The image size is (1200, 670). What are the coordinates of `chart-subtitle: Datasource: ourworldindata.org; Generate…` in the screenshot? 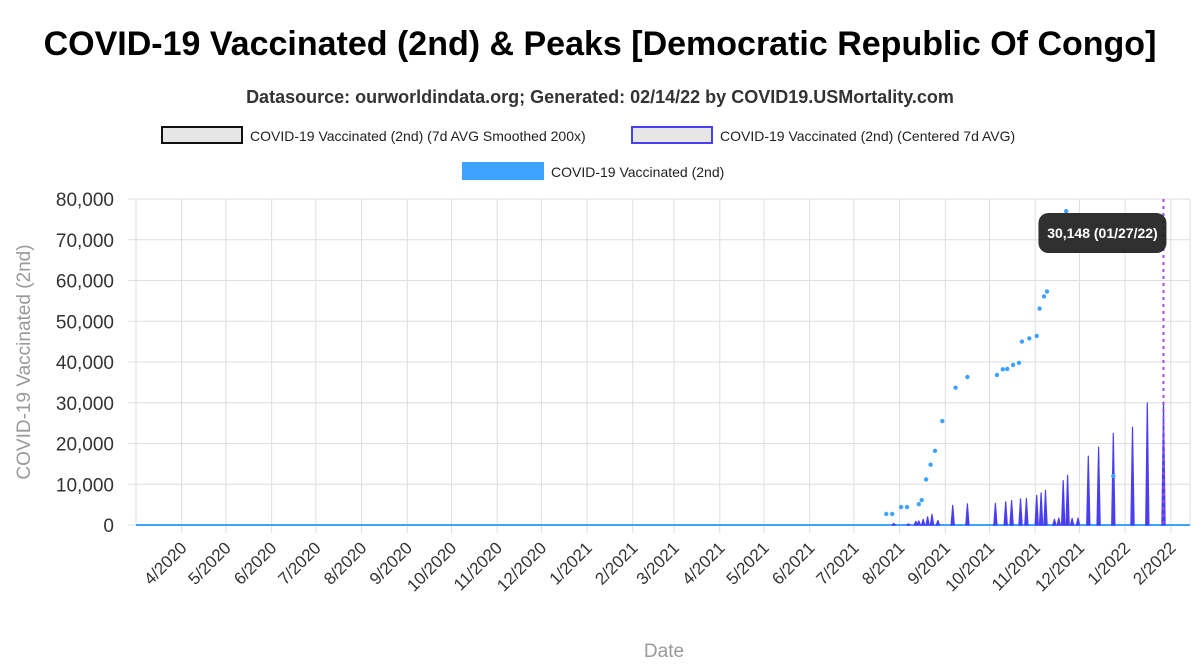 It's located at (600, 97).